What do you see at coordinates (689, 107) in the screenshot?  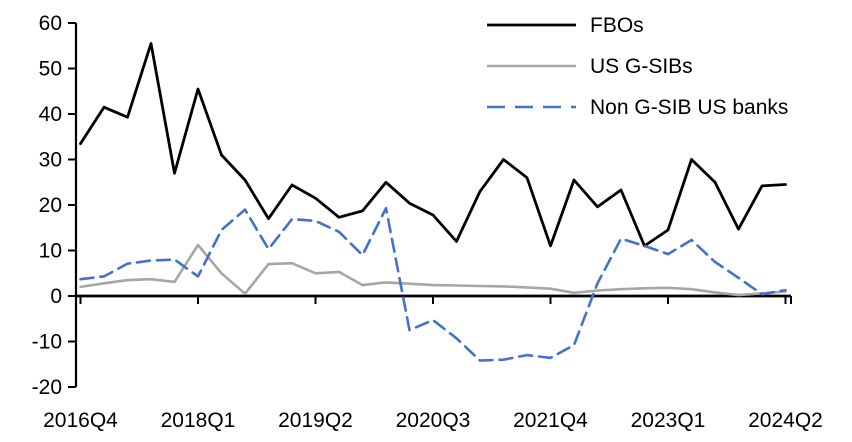 I see `legend-label-non-gsib: Non G-SIB US banks` at bounding box center [689, 107].